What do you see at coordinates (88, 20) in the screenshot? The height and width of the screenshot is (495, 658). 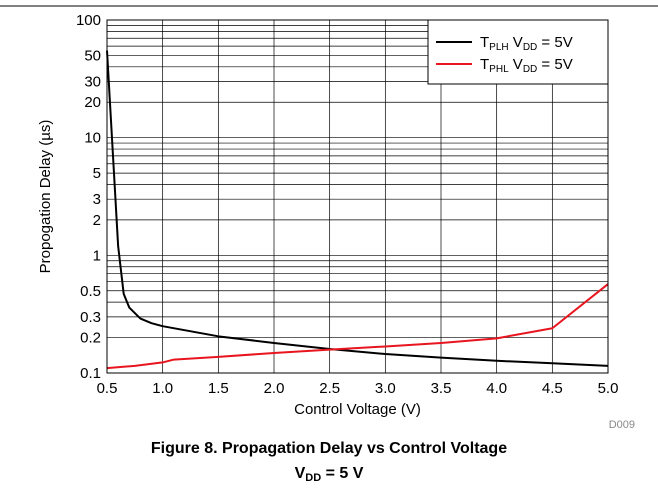 I see `y-tick-label: 100` at bounding box center [88, 20].